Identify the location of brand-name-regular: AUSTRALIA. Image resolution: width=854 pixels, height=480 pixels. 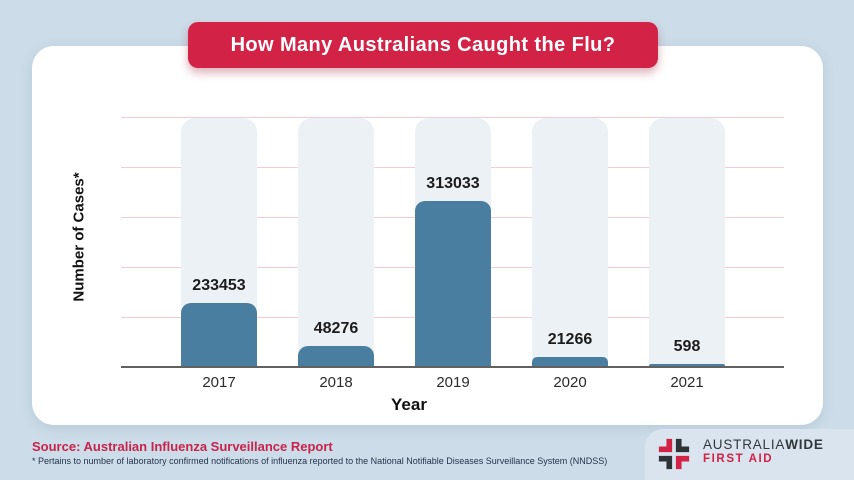
(744, 444).